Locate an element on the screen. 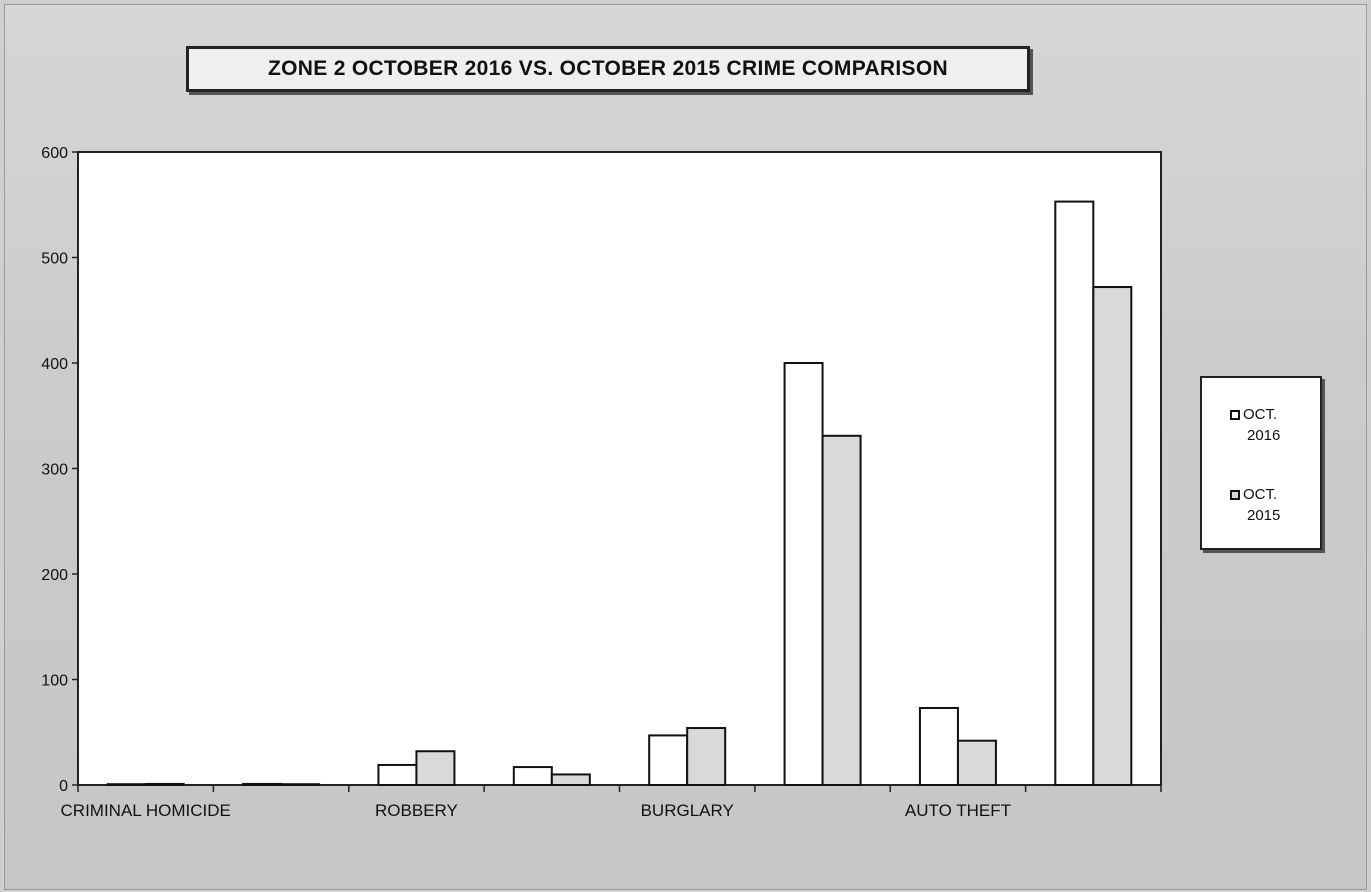  y-tick-label: 500 is located at coordinates (54, 259).